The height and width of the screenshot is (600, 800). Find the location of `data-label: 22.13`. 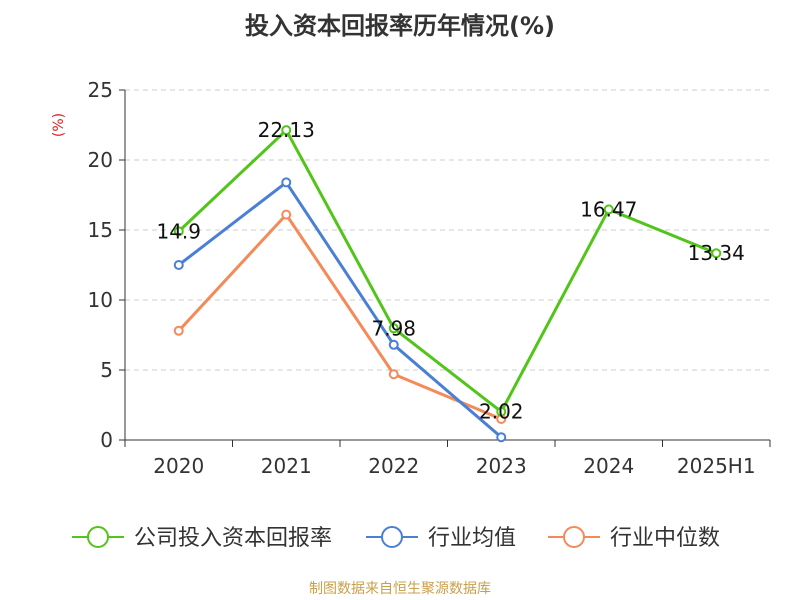

data-label: 22.13 is located at coordinates (286, 130).